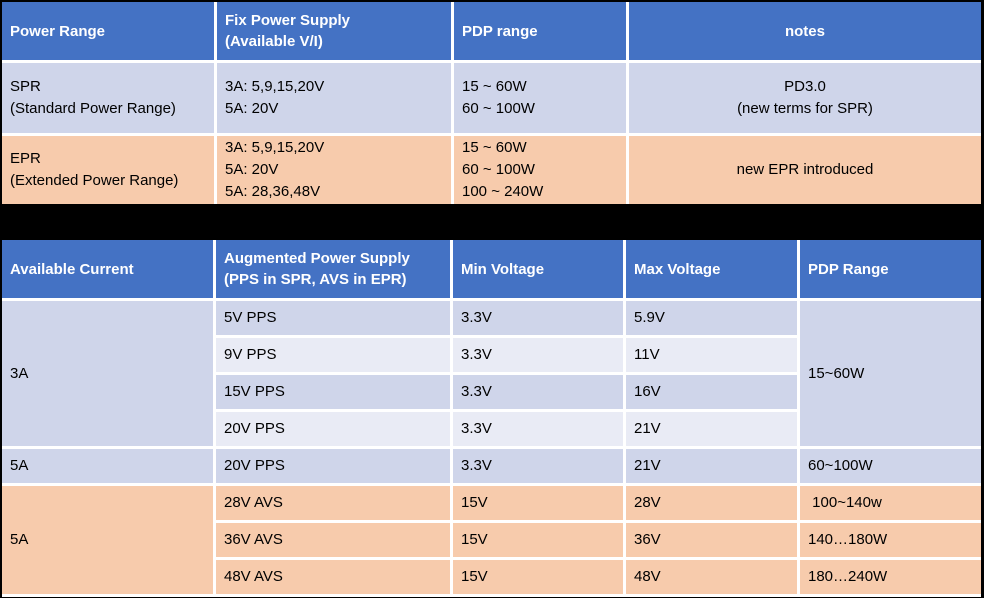 This screenshot has width=984, height=598. I want to click on max-voltage-cell: 11V, so click(711, 355).